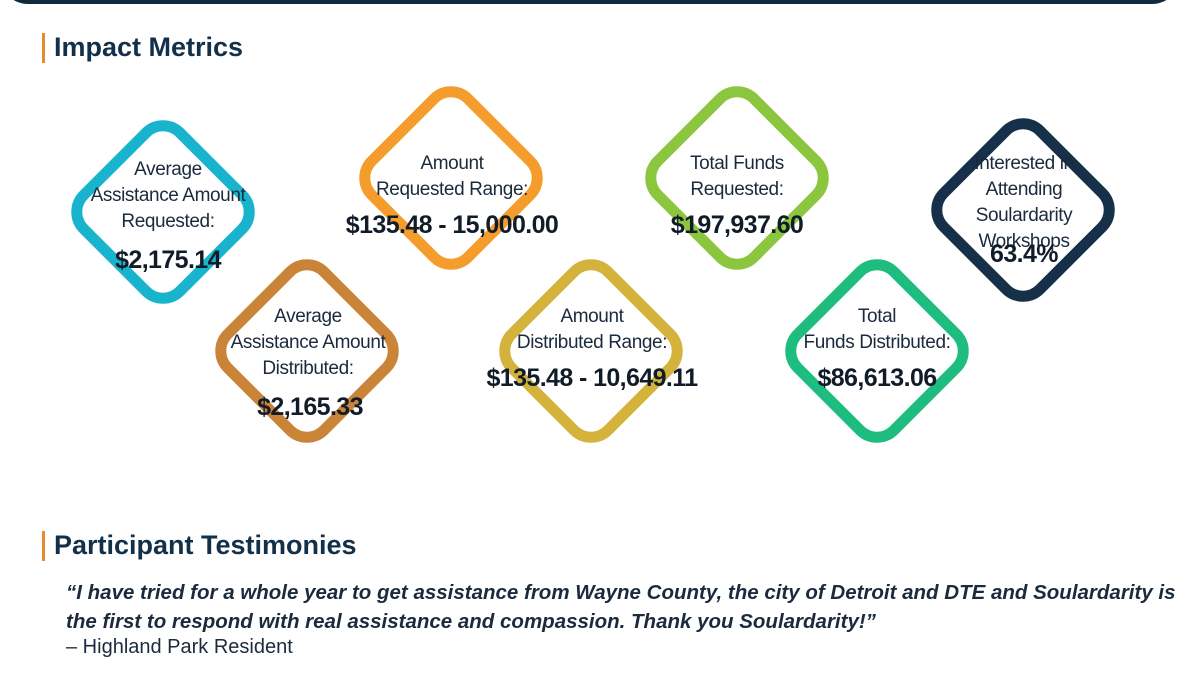  What do you see at coordinates (877, 329) in the screenshot?
I see `metric-total-distributed-label: Total Funds Distributed:` at bounding box center [877, 329].